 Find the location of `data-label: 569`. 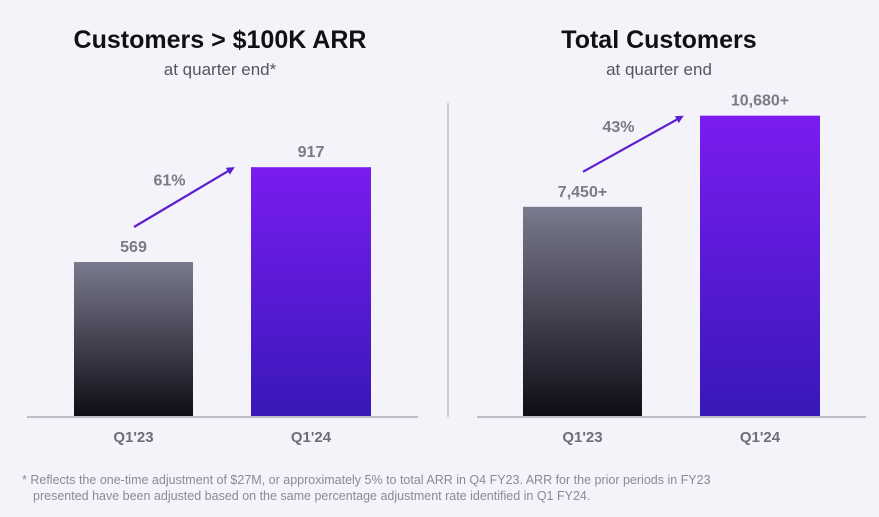

data-label: 569 is located at coordinates (133, 247).